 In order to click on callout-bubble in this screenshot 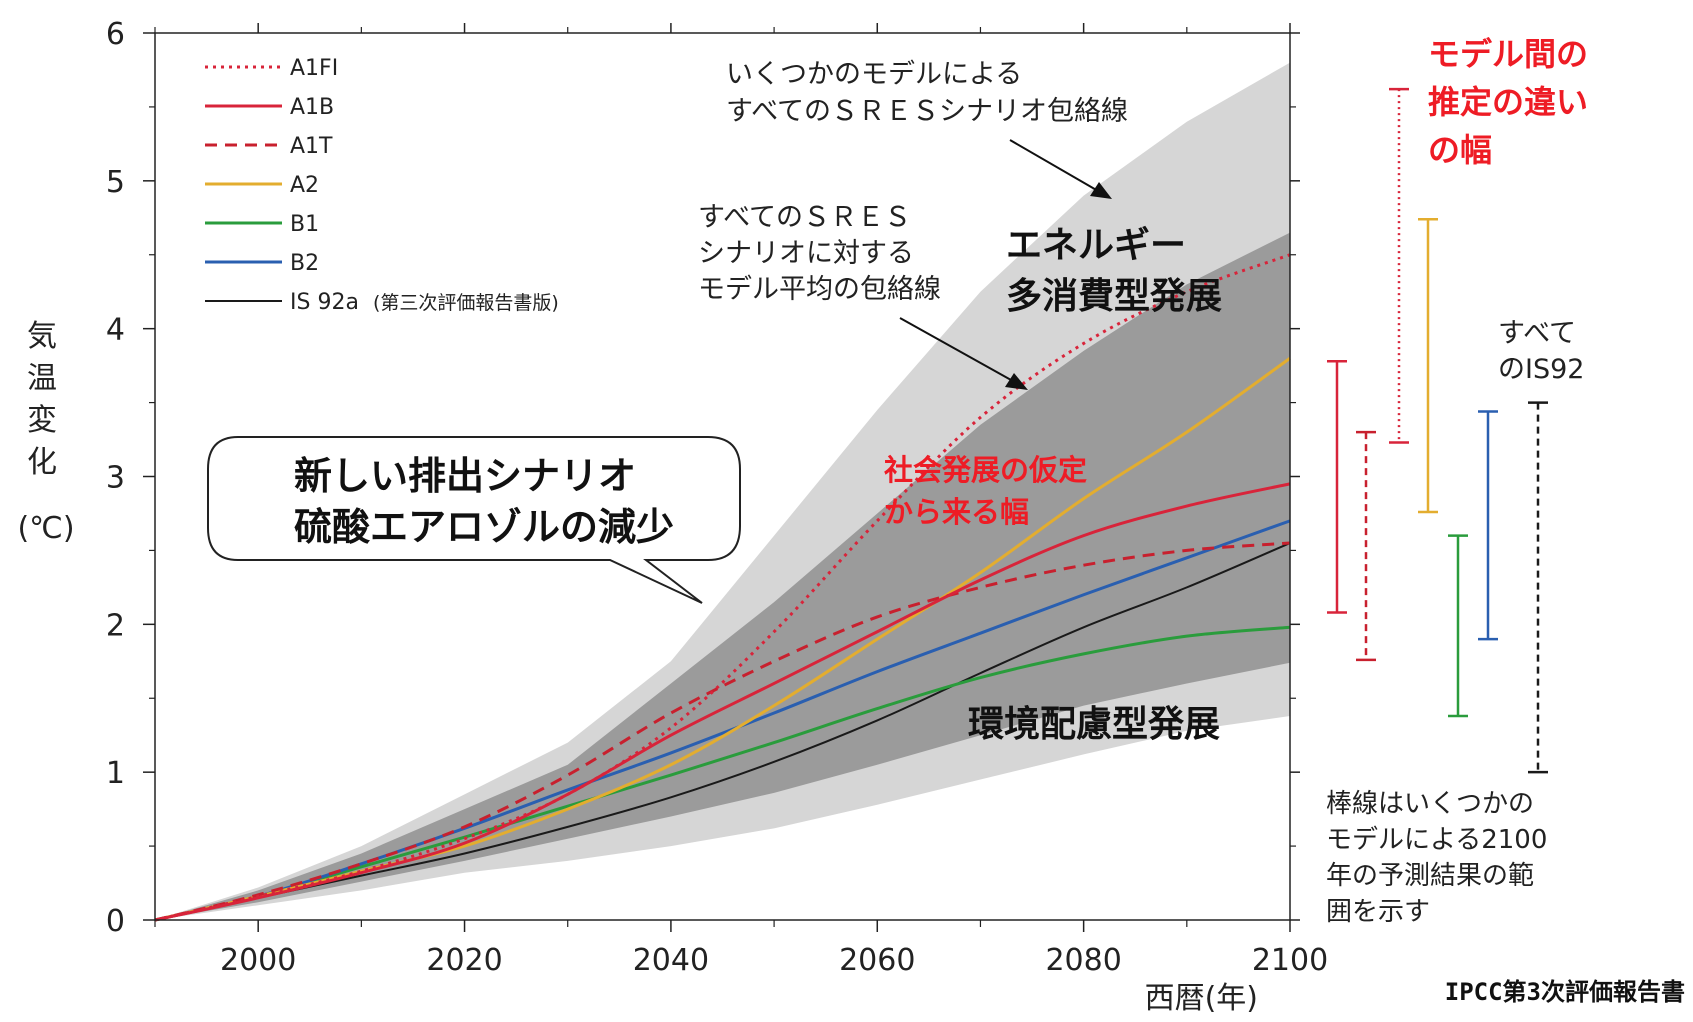, I will do `click(474, 520)`.